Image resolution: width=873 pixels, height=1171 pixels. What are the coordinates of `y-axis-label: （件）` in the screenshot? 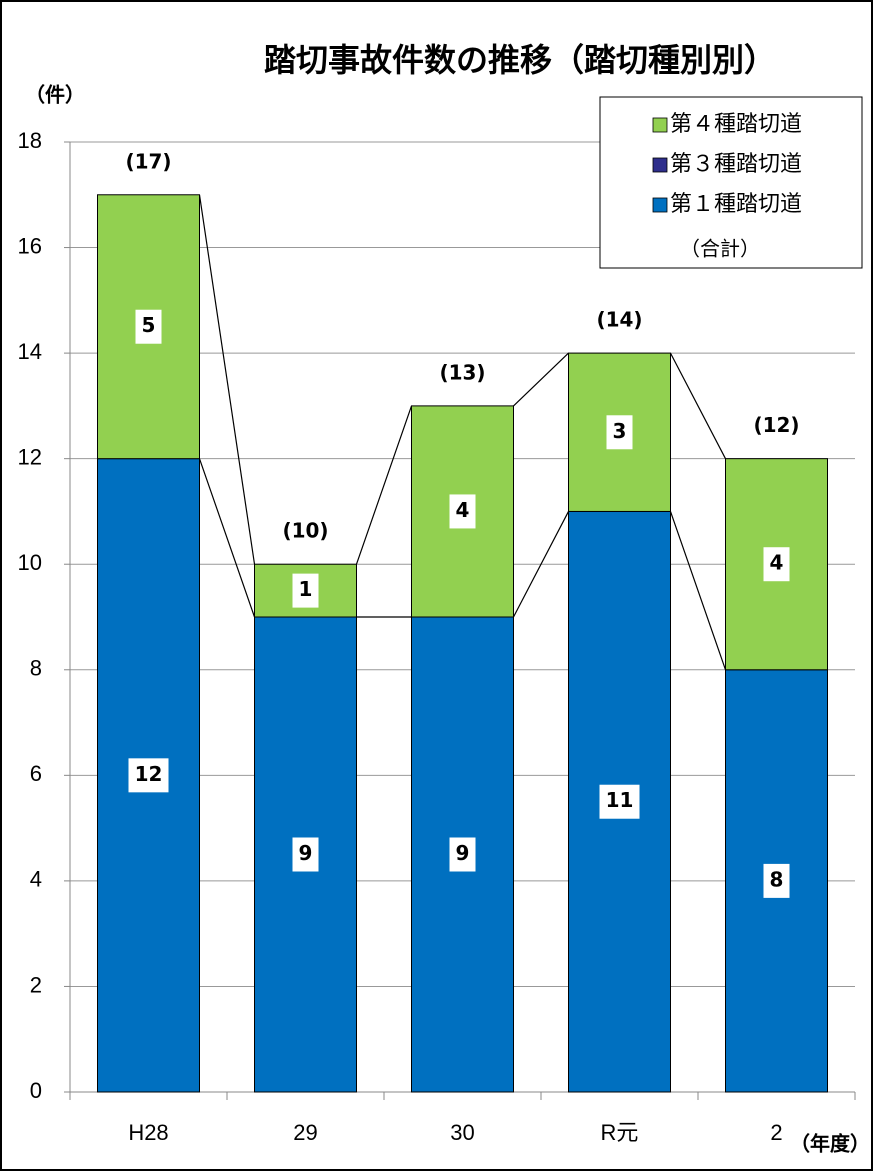 It's located at (55, 95).